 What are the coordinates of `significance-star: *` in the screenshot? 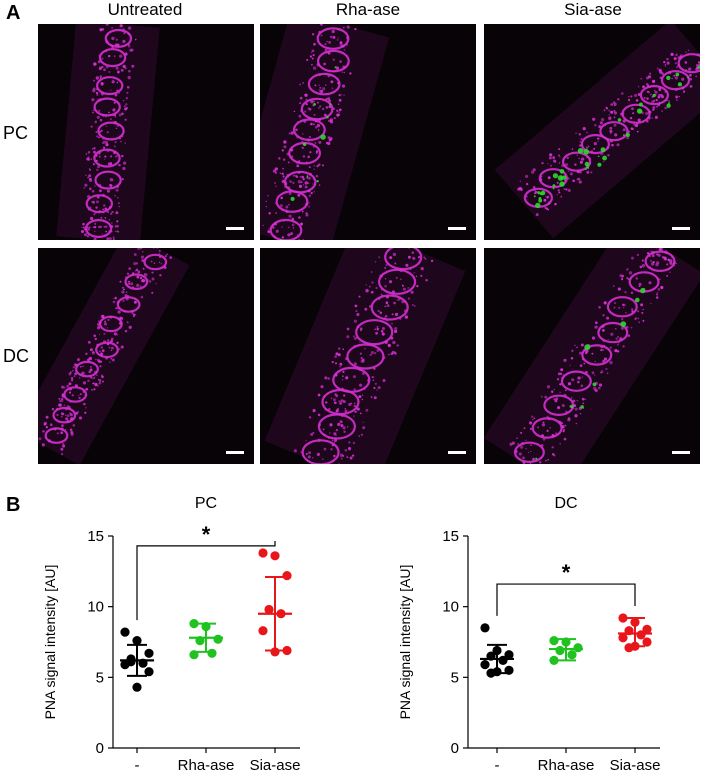 It's located at (206, 534).